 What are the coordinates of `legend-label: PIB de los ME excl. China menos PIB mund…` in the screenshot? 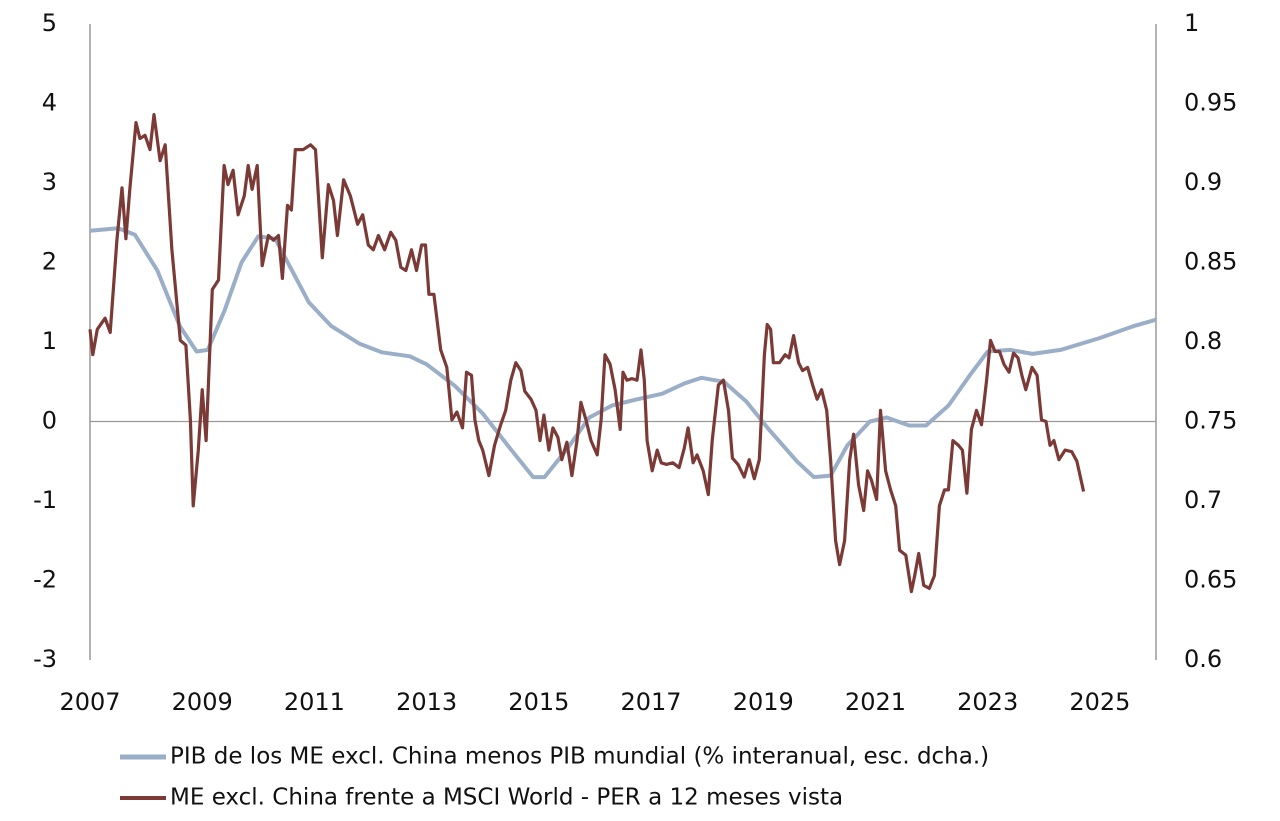 It's located at (579, 757).